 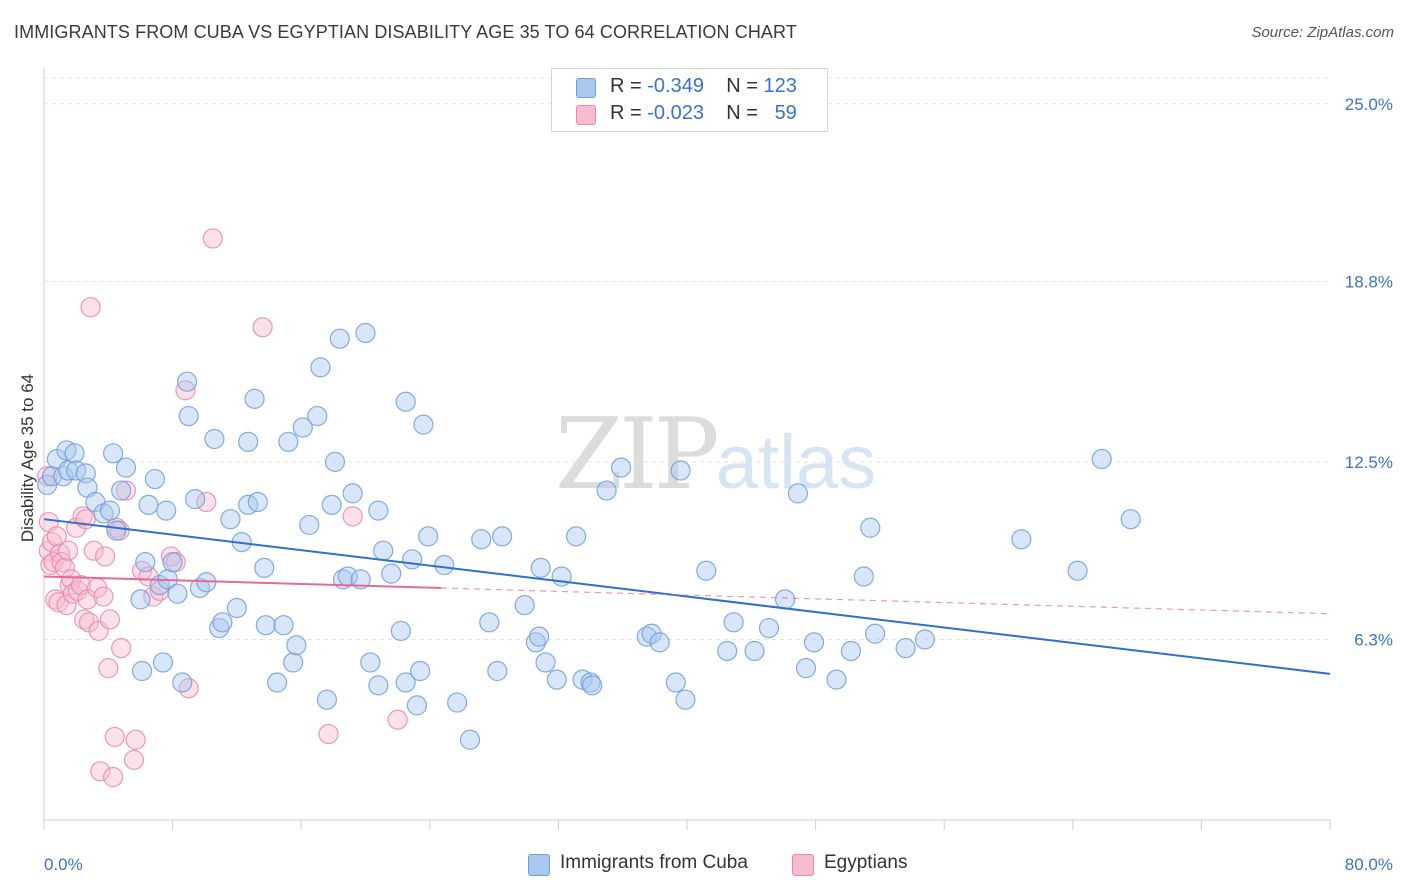 I want to click on y-tick-label: 18.8%, so click(x=1369, y=281).